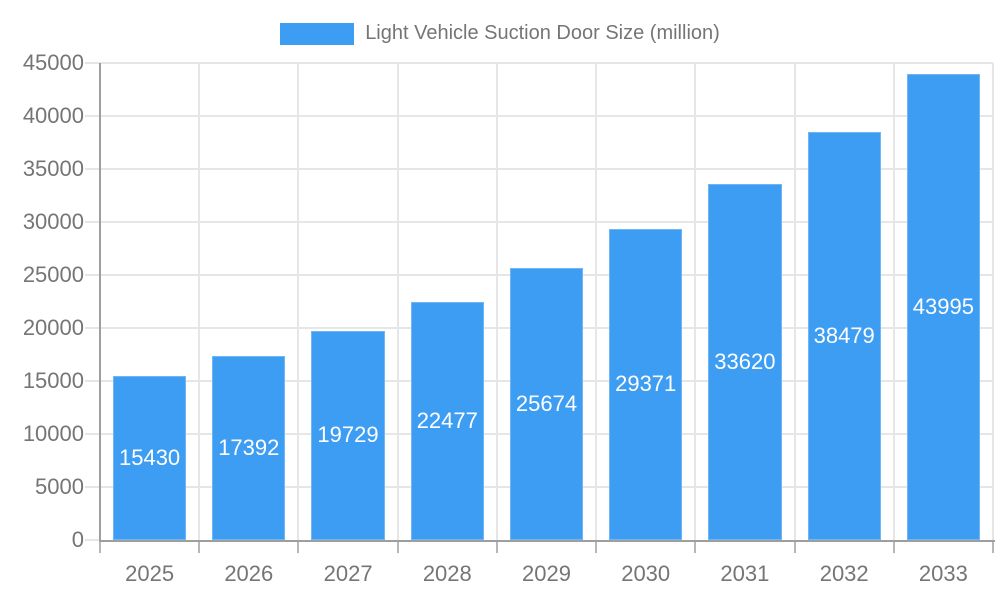  What do you see at coordinates (317, 33) in the screenshot?
I see `legend-swatch` at bounding box center [317, 33].